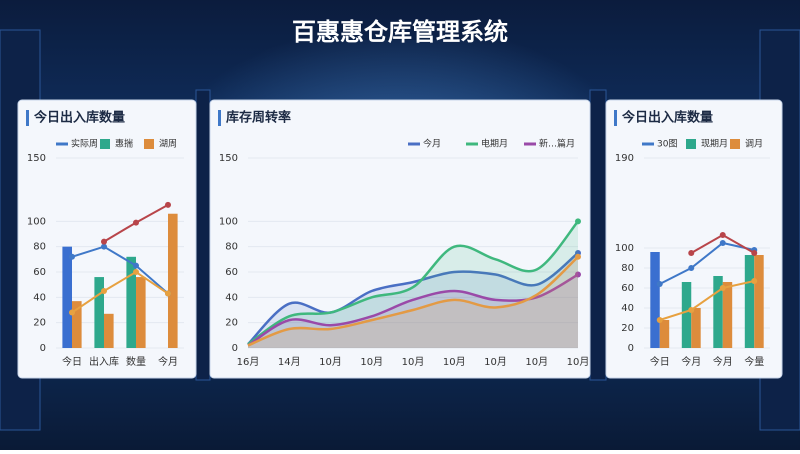 The image size is (800, 454). What do you see at coordinates (104, 361) in the screenshot?
I see `x-tick-label: 出入库` at bounding box center [104, 361].